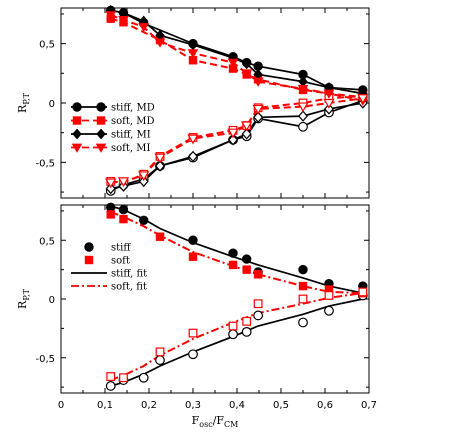 Image resolution: width=460 pixels, height=437 pixels. What do you see at coordinates (196, 420) in the screenshot?
I see `x-axis-label-part-0: F` at bounding box center [196, 420].